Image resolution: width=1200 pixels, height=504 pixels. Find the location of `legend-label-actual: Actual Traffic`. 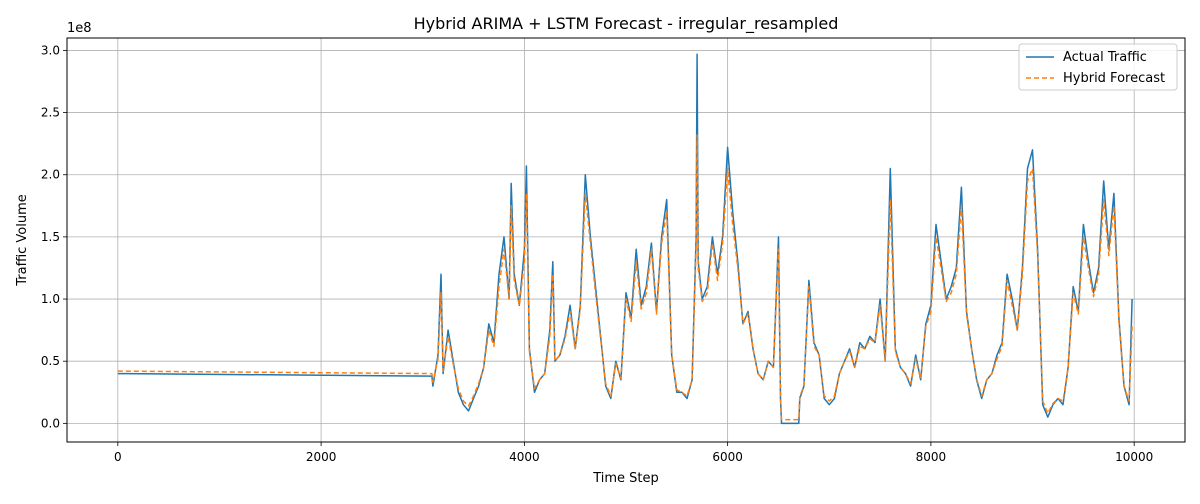

legend-label-actual: Actual Traffic is located at coordinates (1105, 57).